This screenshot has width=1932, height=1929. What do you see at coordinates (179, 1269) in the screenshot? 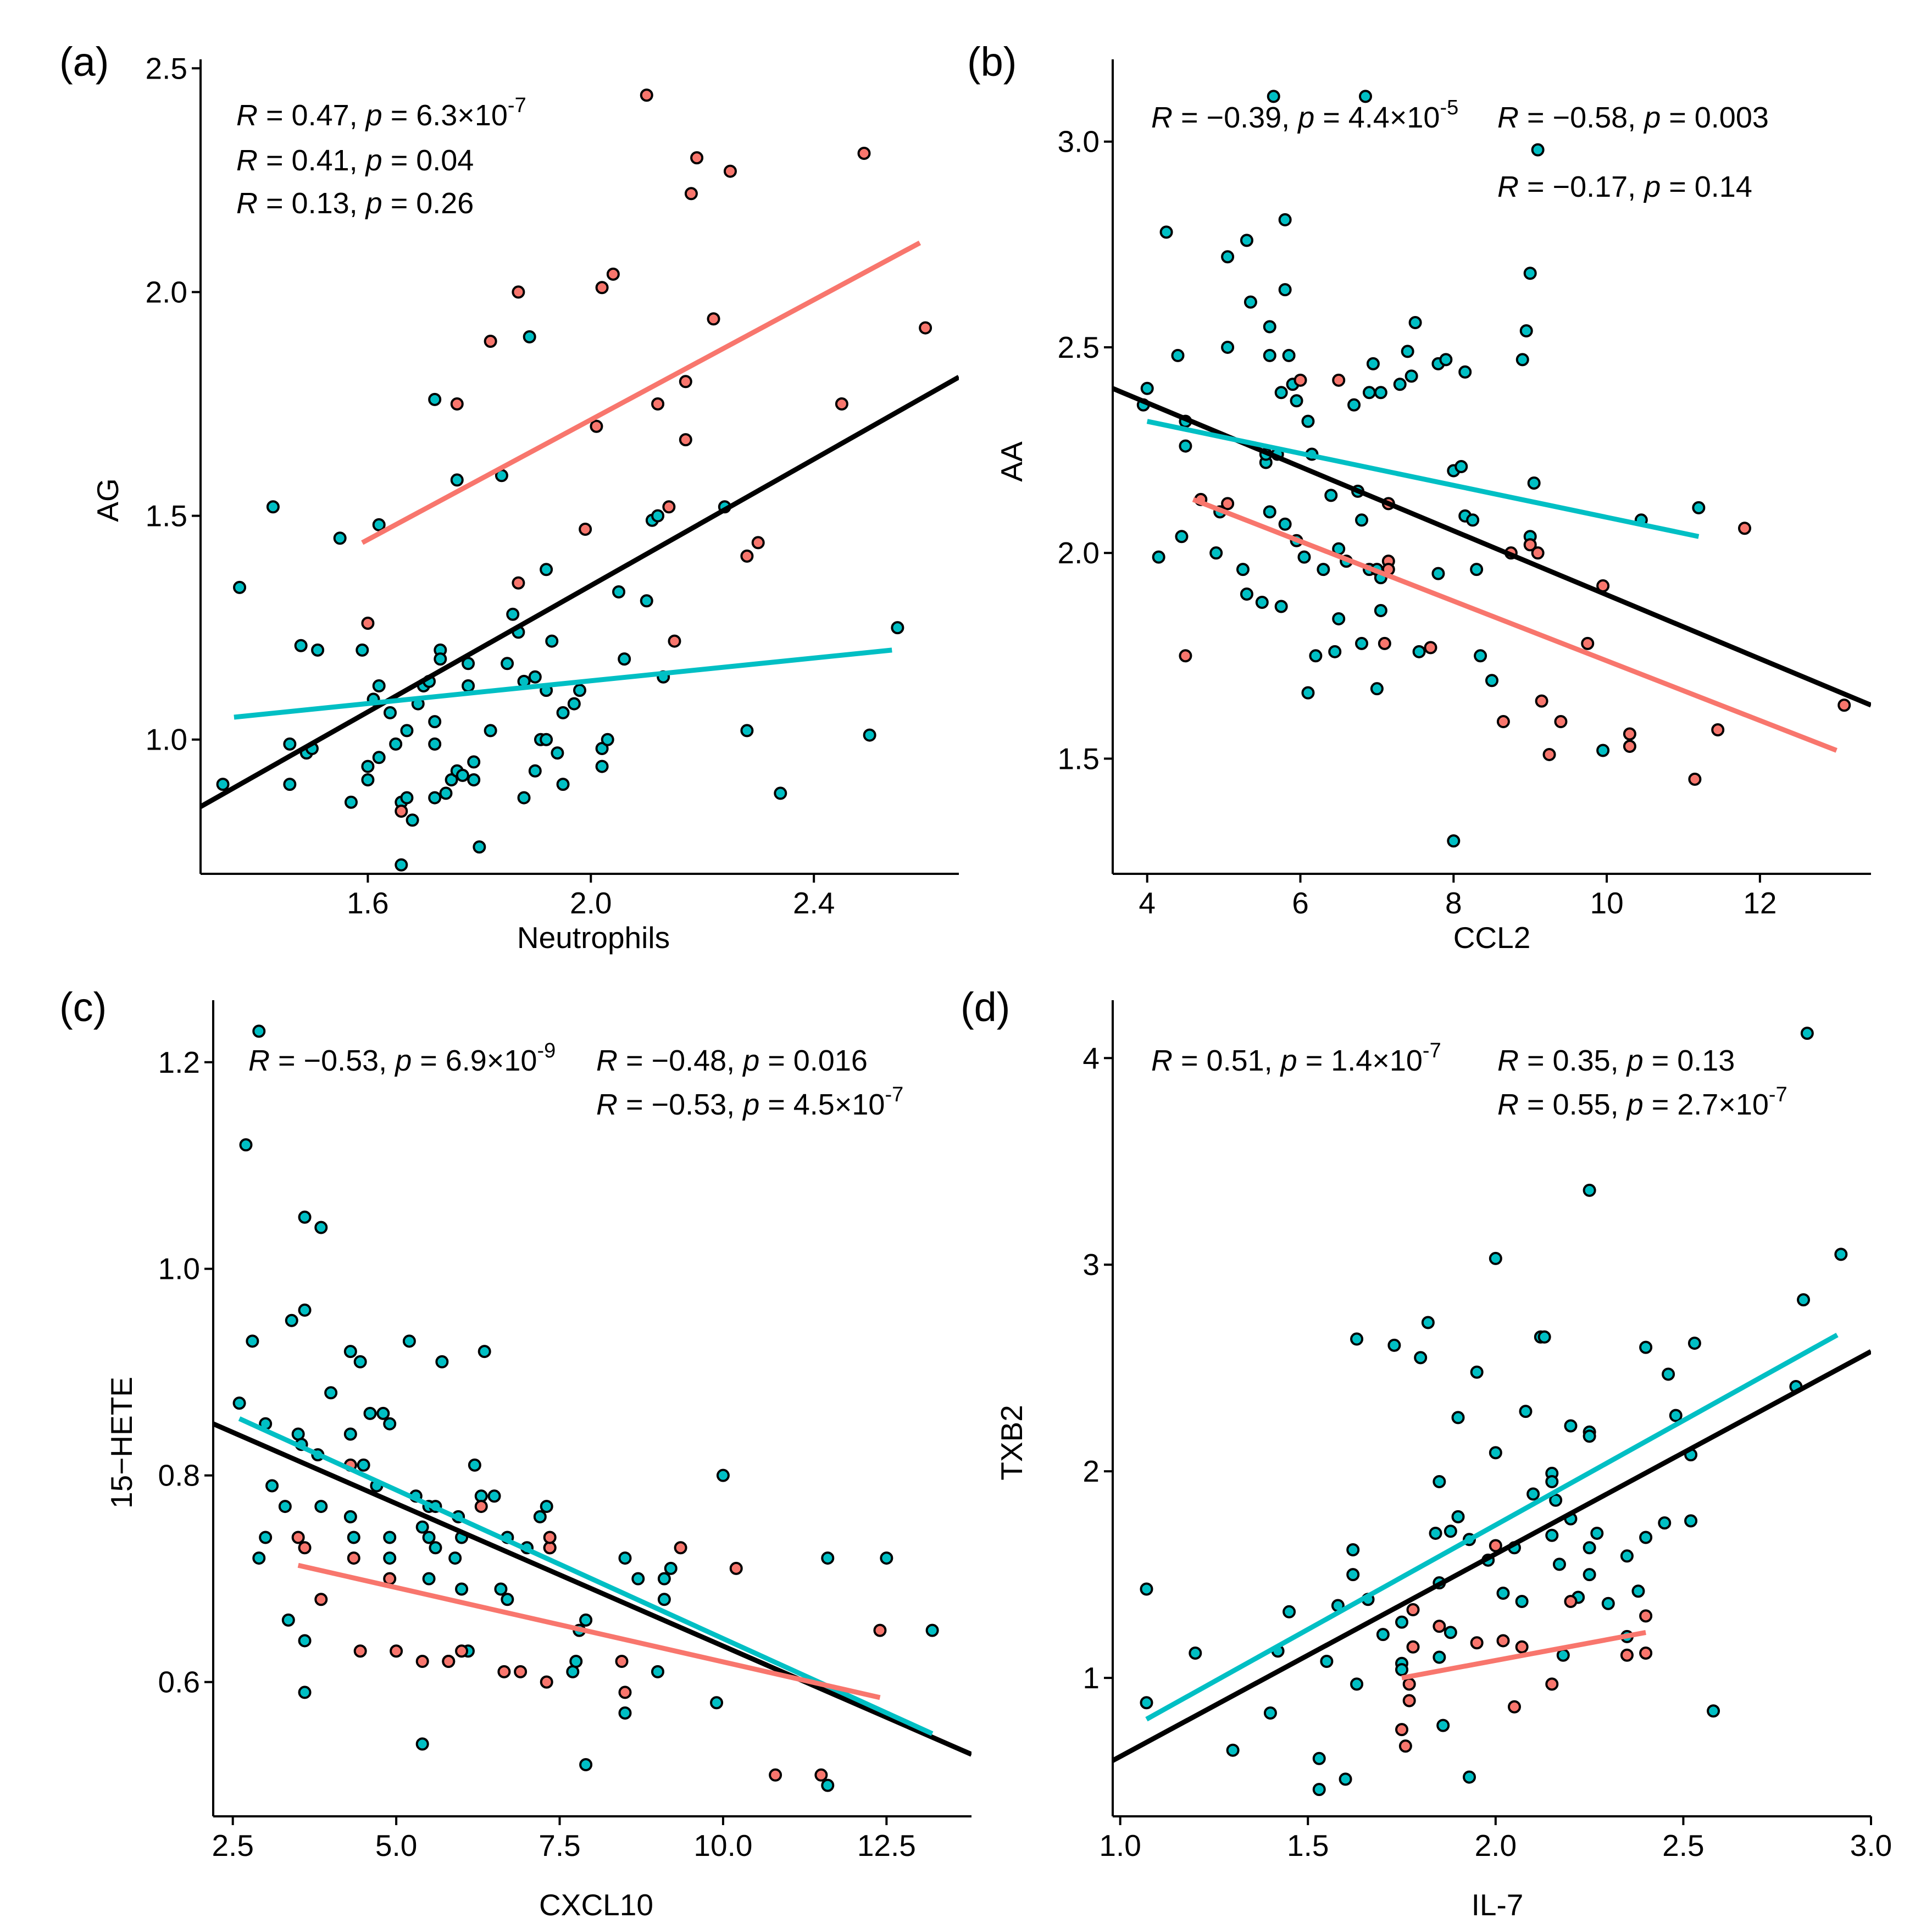
I see `y-tick-label: 1.0` at bounding box center [179, 1269].